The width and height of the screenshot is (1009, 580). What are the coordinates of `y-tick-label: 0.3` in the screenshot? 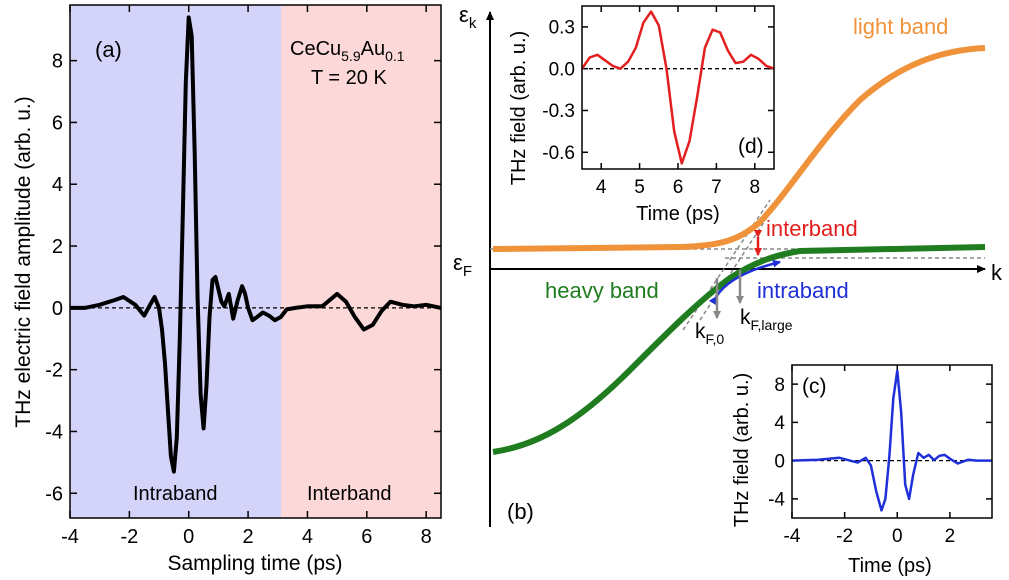 It's located at (562, 28).